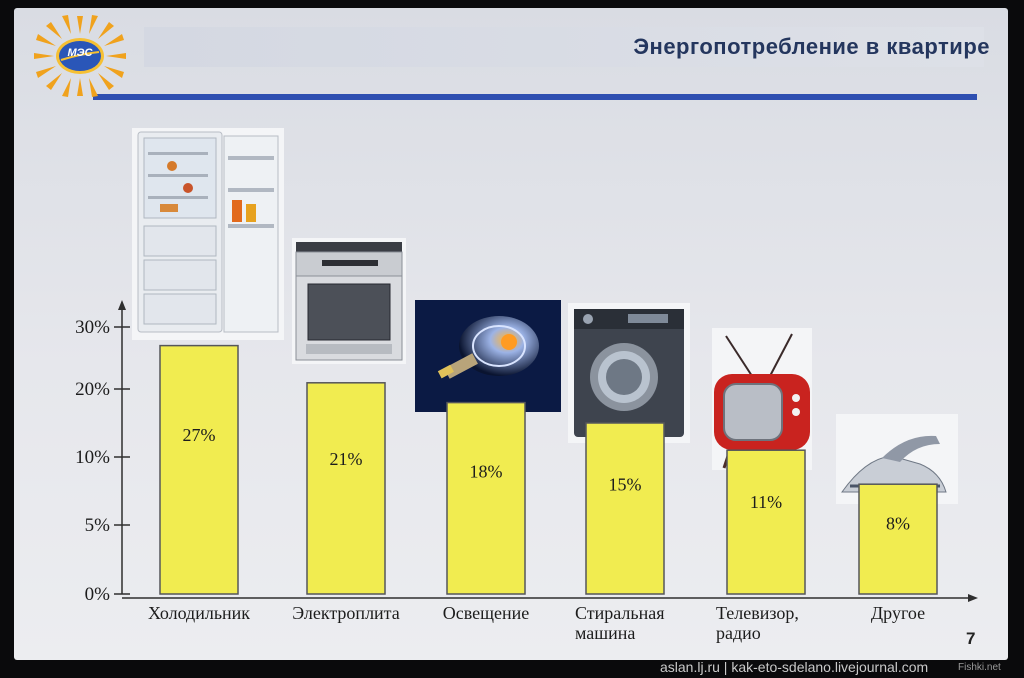 The width and height of the screenshot is (1024, 678). I want to click on lightbulb-icon, so click(488, 356).